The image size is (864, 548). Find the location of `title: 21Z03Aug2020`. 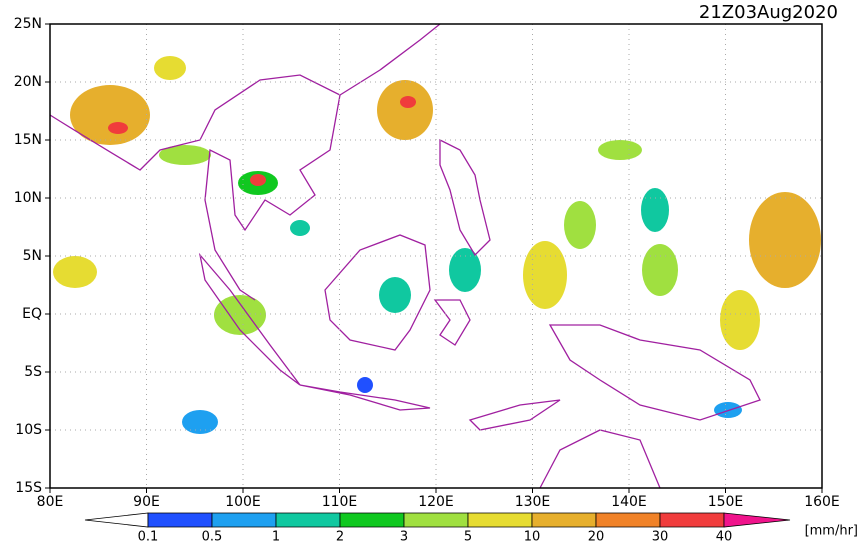

title: 21Z03Aug2020 is located at coordinates (768, 12).